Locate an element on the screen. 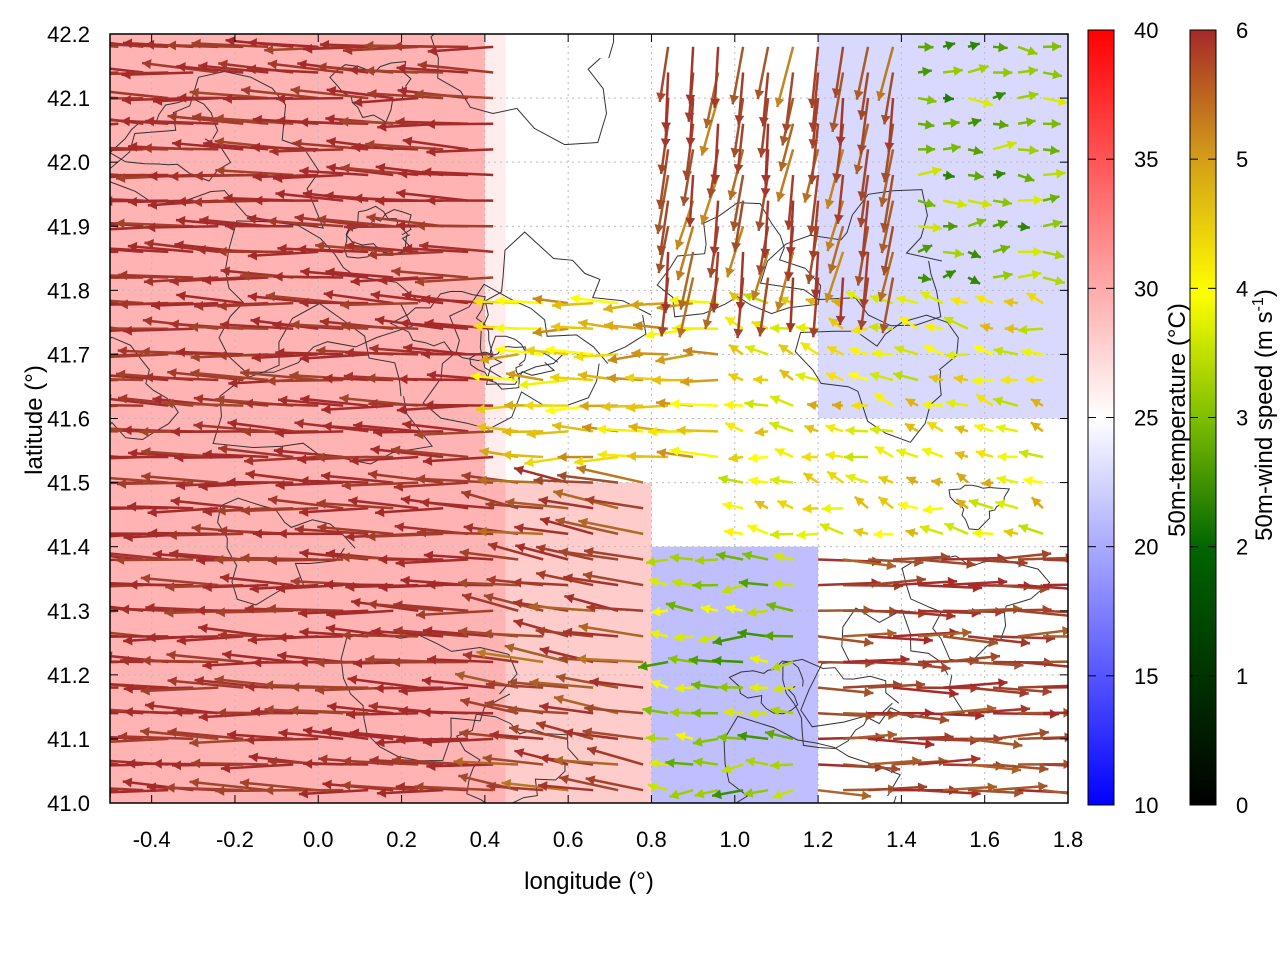 The image size is (1280, 960). y-tick-label: 41.3 is located at coordinates (68, 611).